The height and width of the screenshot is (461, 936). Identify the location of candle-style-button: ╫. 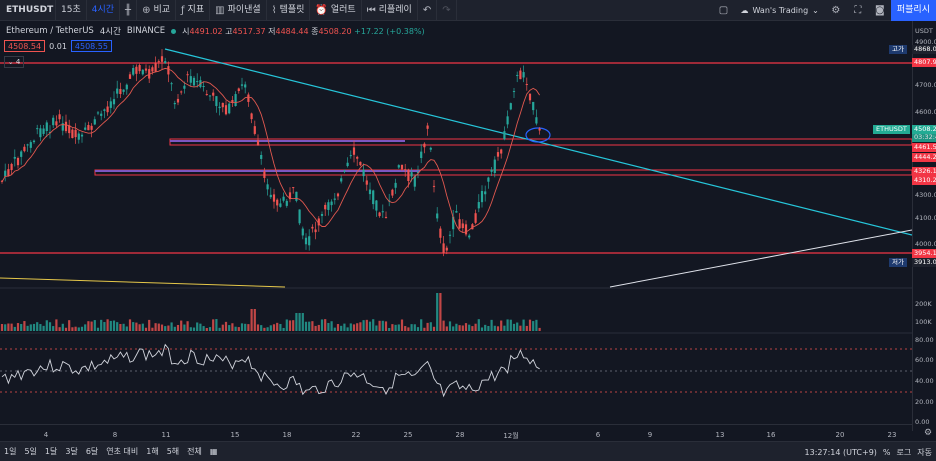
(129, 10).